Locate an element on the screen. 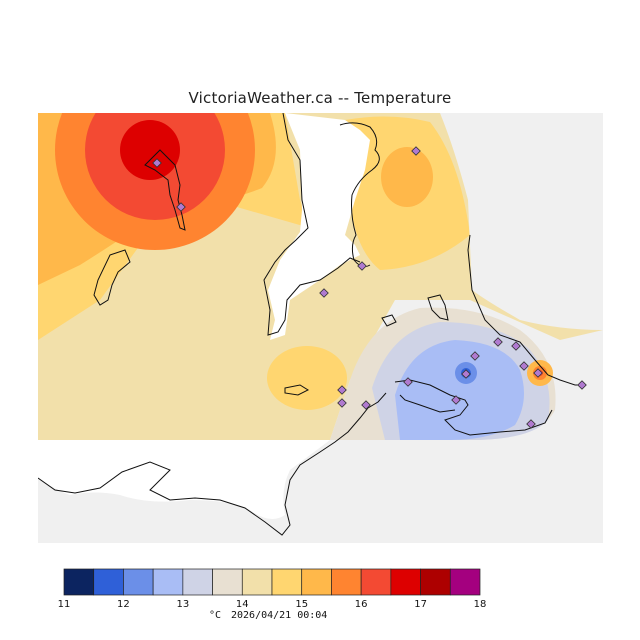  coast-island-north is located at coordinates (165, 190).